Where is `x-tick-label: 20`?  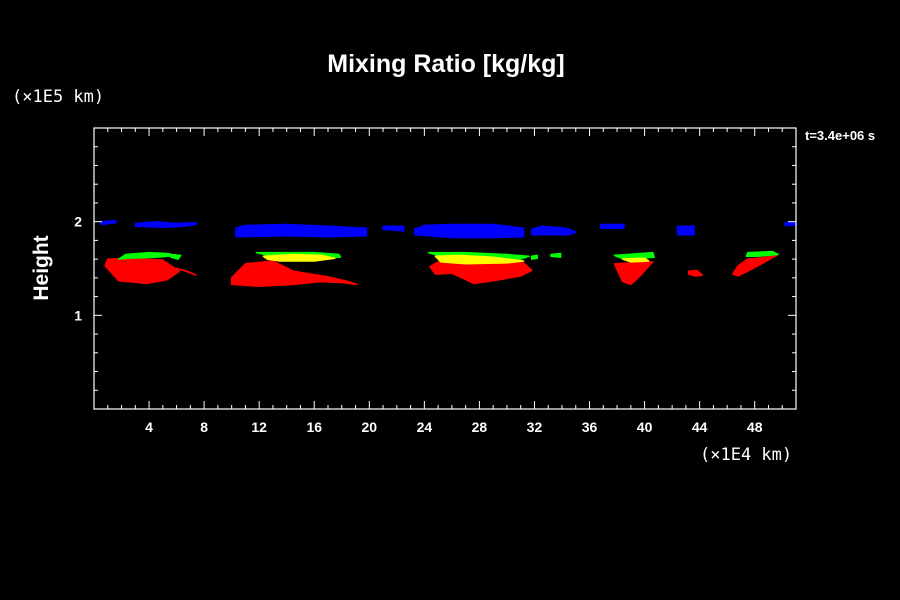
x-tick-label: 20 is located at coordinates (370, 427).